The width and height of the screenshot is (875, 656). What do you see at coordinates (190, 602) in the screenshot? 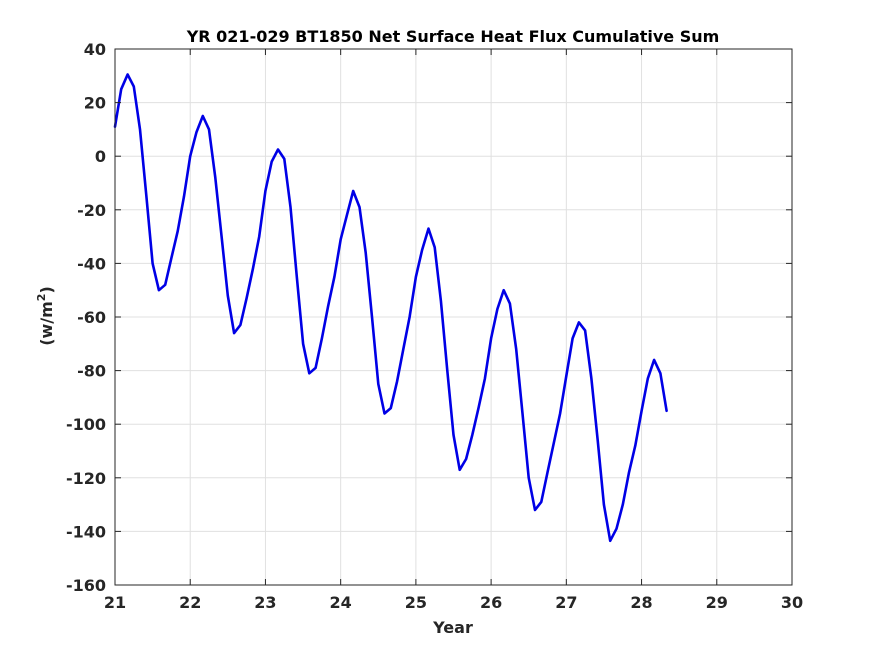
I see `x-tick-label: 22` at bounding box center [190, 602].